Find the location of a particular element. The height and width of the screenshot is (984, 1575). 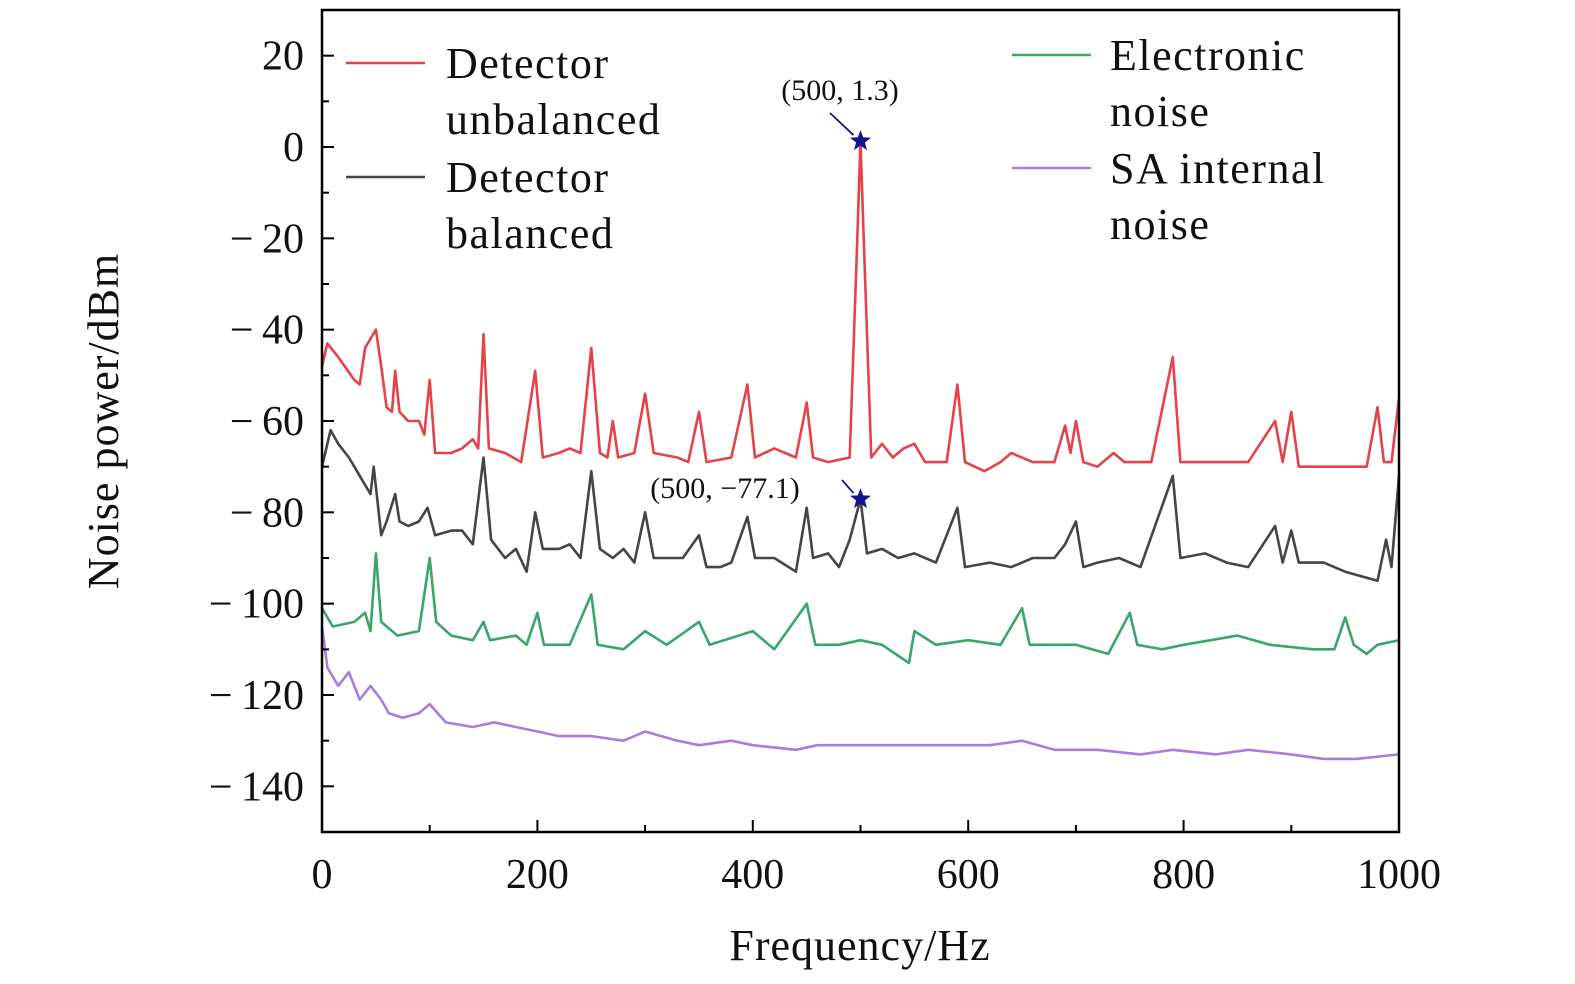

x-axis-label: Frequency/Hz is located at coordinates (859, 945).